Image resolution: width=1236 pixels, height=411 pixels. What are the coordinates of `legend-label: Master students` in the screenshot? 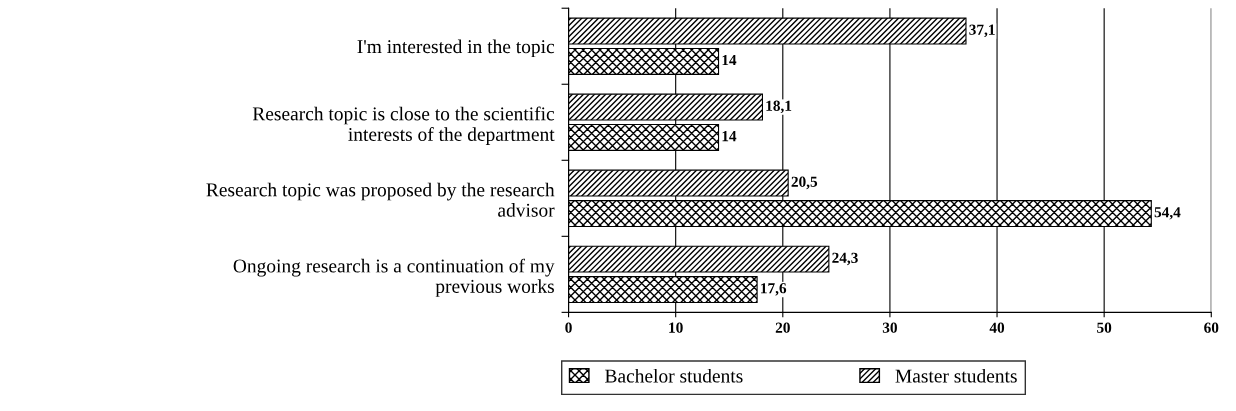 It's located at (956, 375).